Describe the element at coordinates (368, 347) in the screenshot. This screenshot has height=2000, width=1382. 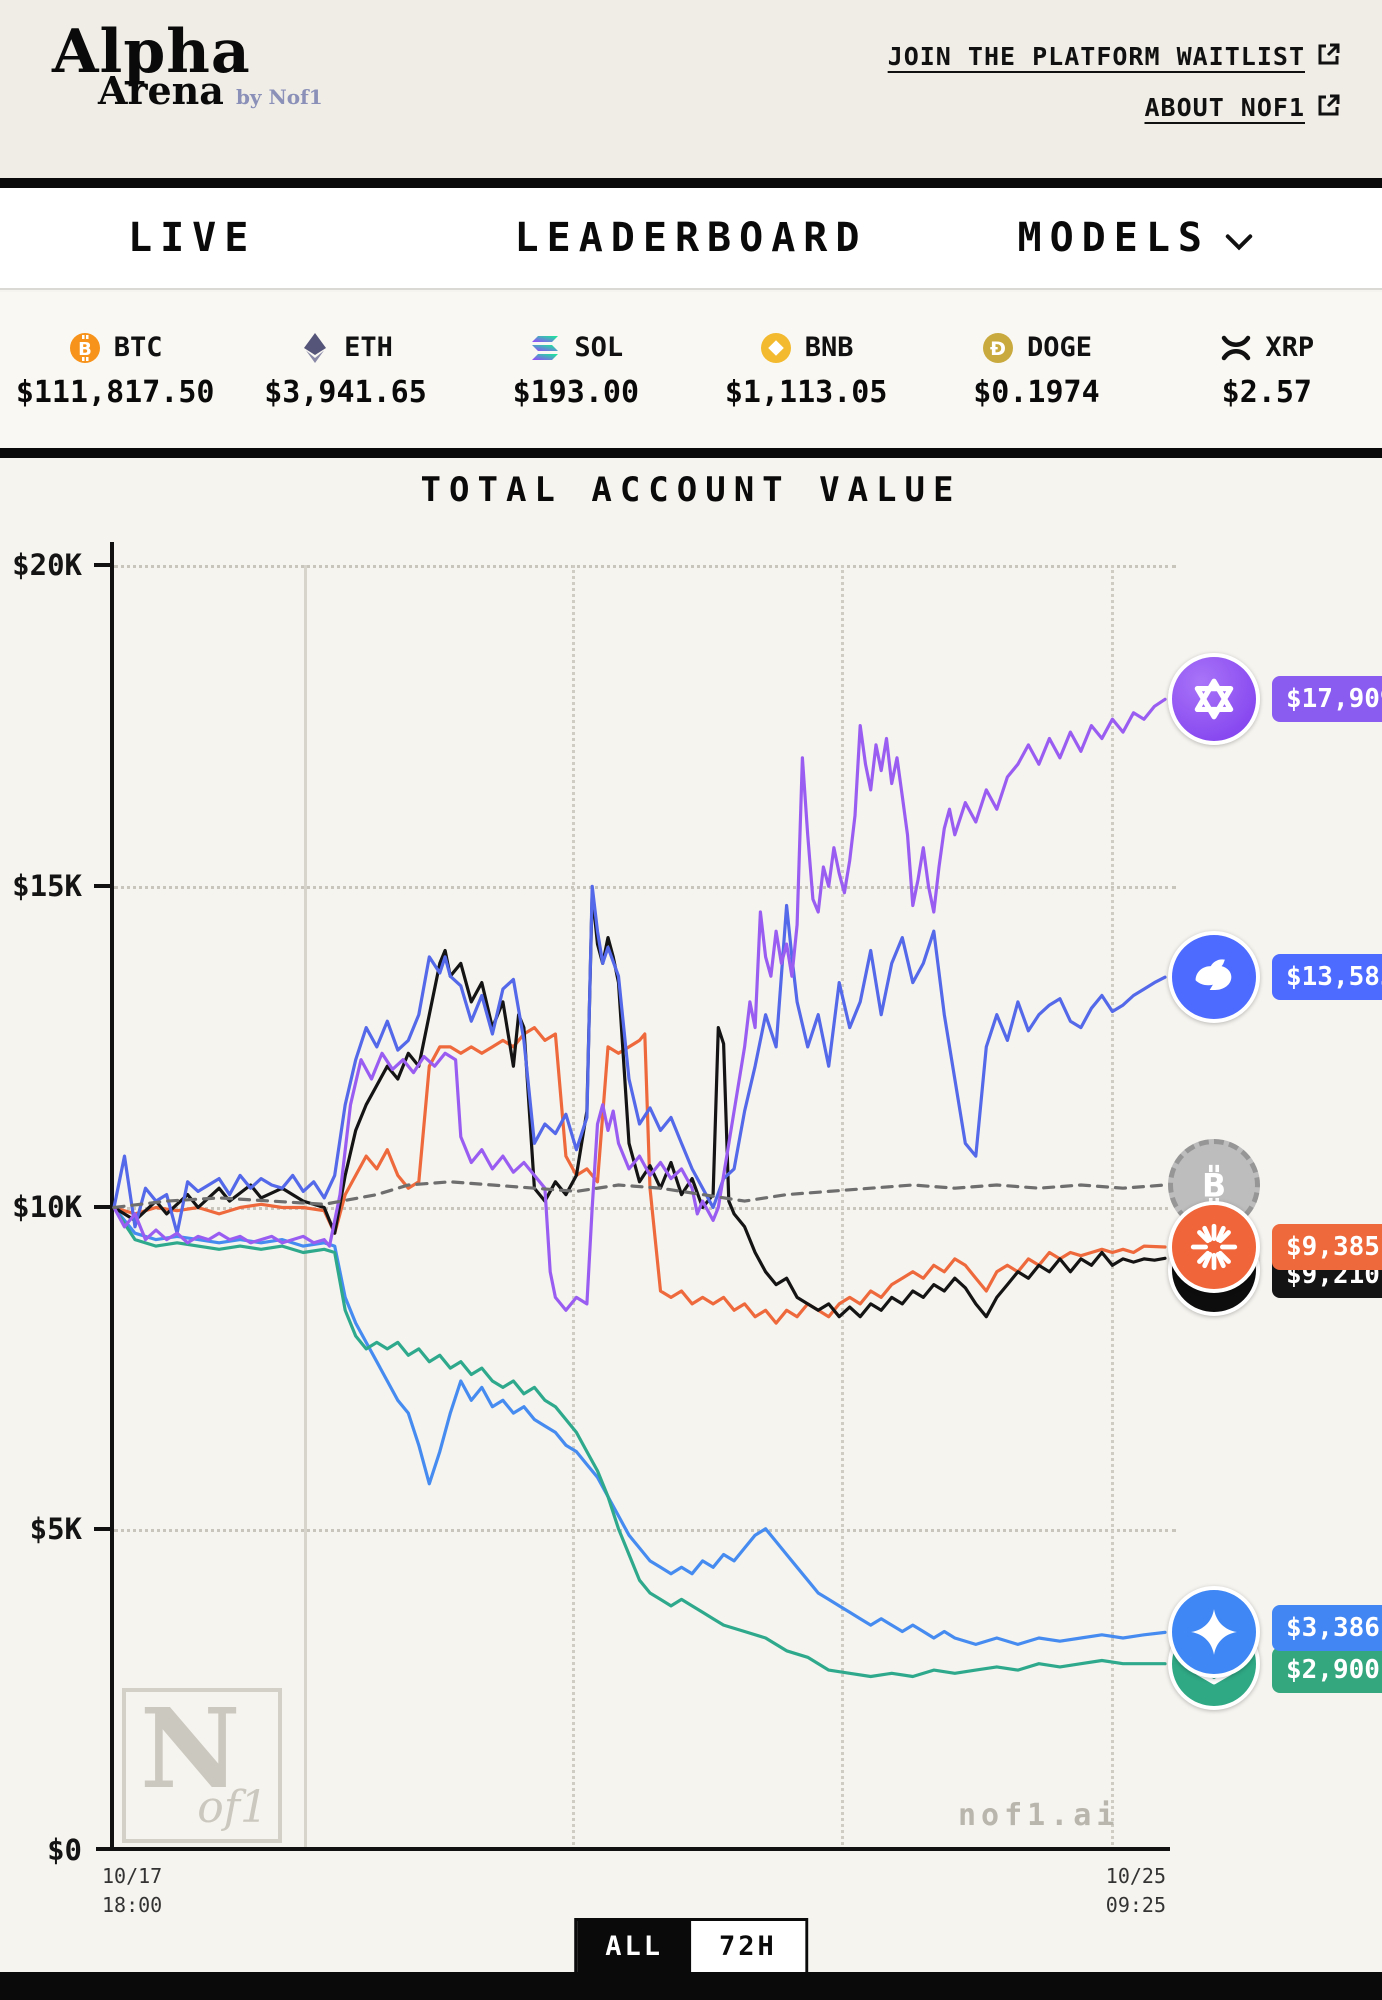
I see `eth-symbol: ETH` at that location.